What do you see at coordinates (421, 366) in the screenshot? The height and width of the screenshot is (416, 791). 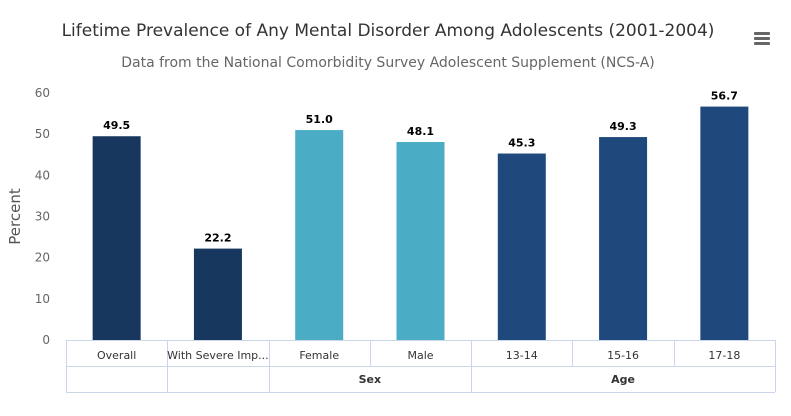 I see `category-axis-grid` at bounding box center [421, 366].